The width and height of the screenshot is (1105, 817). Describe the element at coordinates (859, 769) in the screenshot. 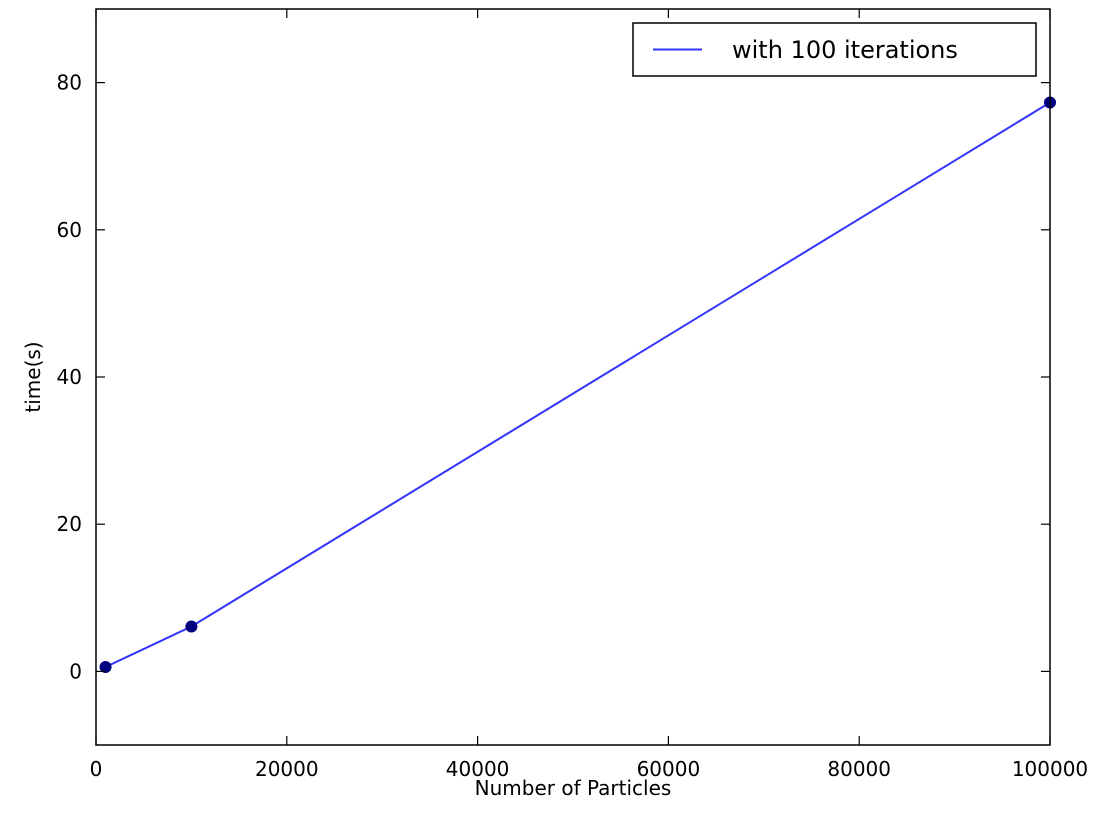

I see `x-tick-label: 80000` at that location.